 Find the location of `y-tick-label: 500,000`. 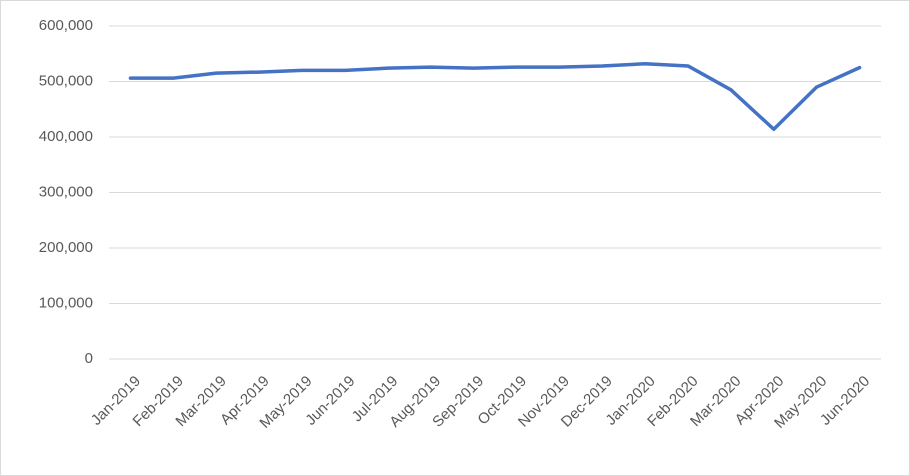

y-tick-label: 500,000 is located at coordinates (66, 80).